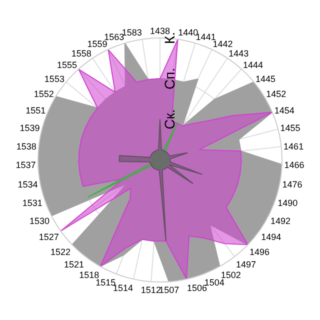 This screenshot has width=320, height=320. What do you see at coordinates (28, 184) in the screenshot?
I see `spoke-label: 1534` at bounding box center [28, 184].